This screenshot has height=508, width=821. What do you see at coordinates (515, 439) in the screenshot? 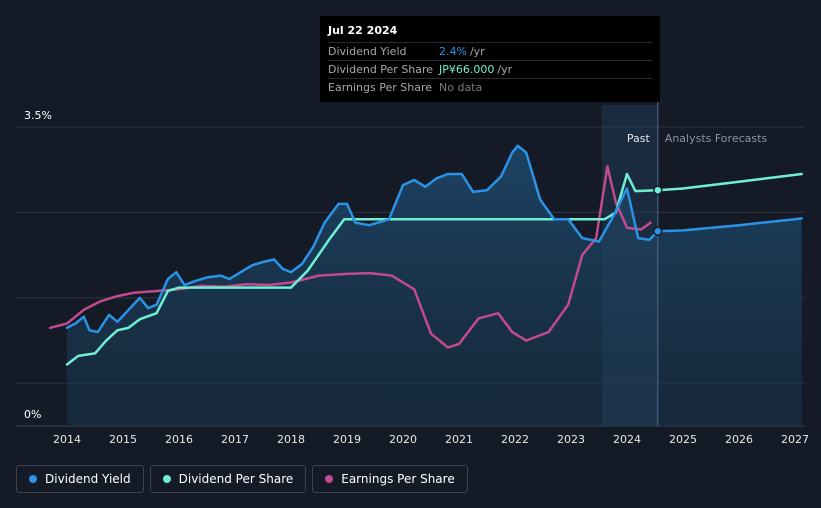
I see `x-tick-label: 2022` at bounding box center [515, 439].